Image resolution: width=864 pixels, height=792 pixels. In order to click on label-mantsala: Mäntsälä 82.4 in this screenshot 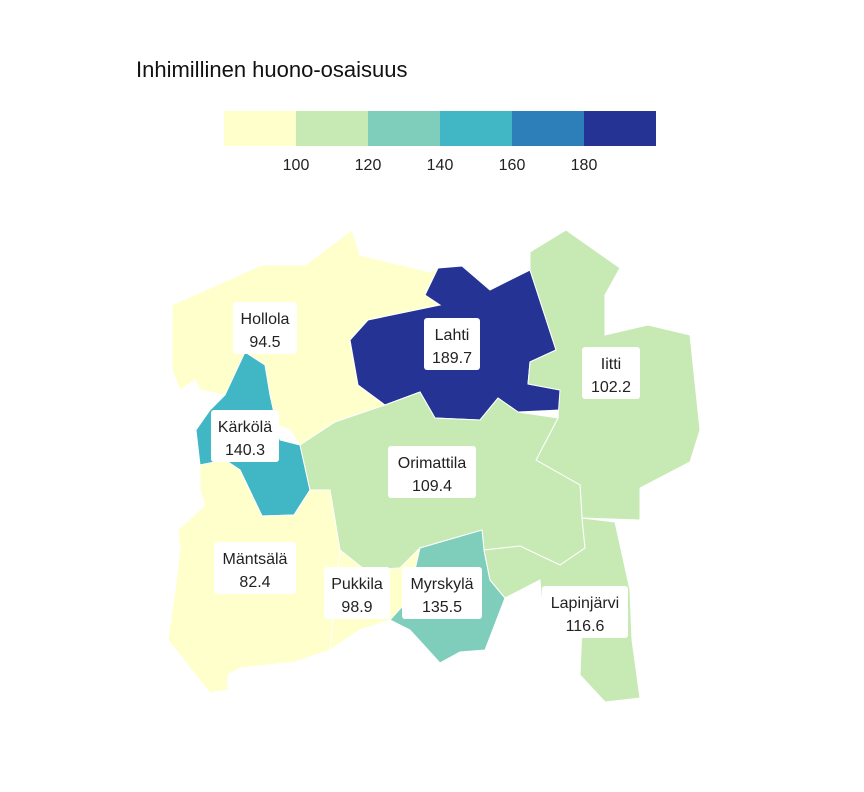, I will do `click(255, 568)`.